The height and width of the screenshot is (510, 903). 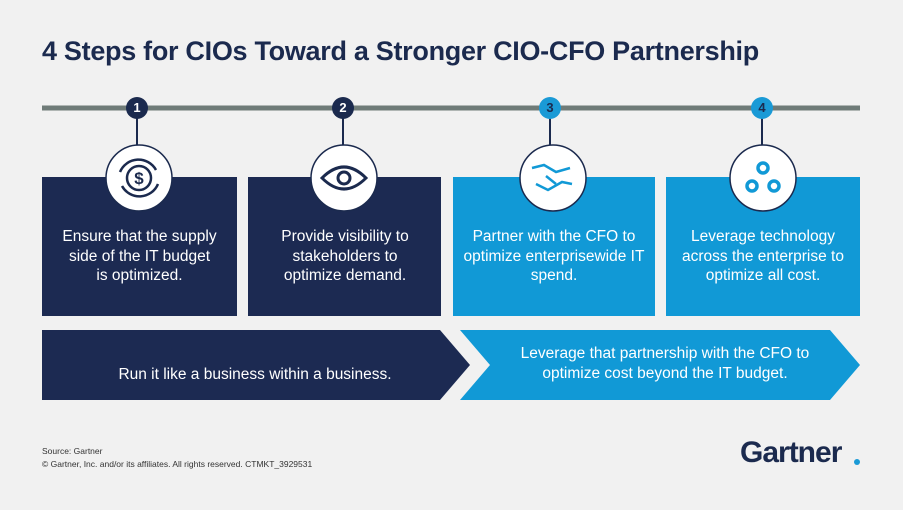 I want to click on icon-gears, so click(x=763, y=177).